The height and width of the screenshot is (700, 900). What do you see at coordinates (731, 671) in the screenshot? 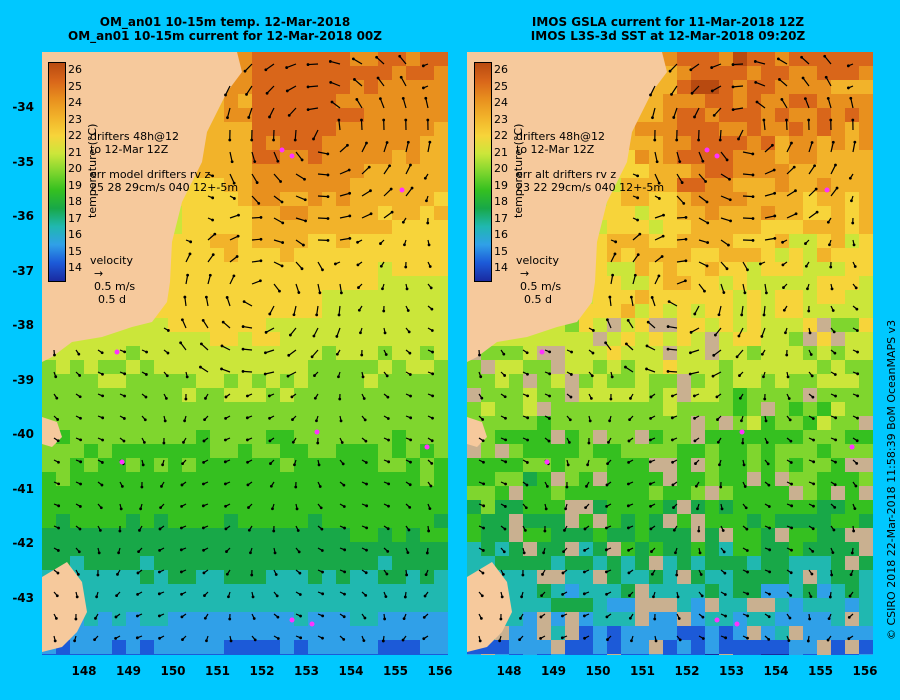
I see `x-axis-label: 153` at bounding box center [731, 671].